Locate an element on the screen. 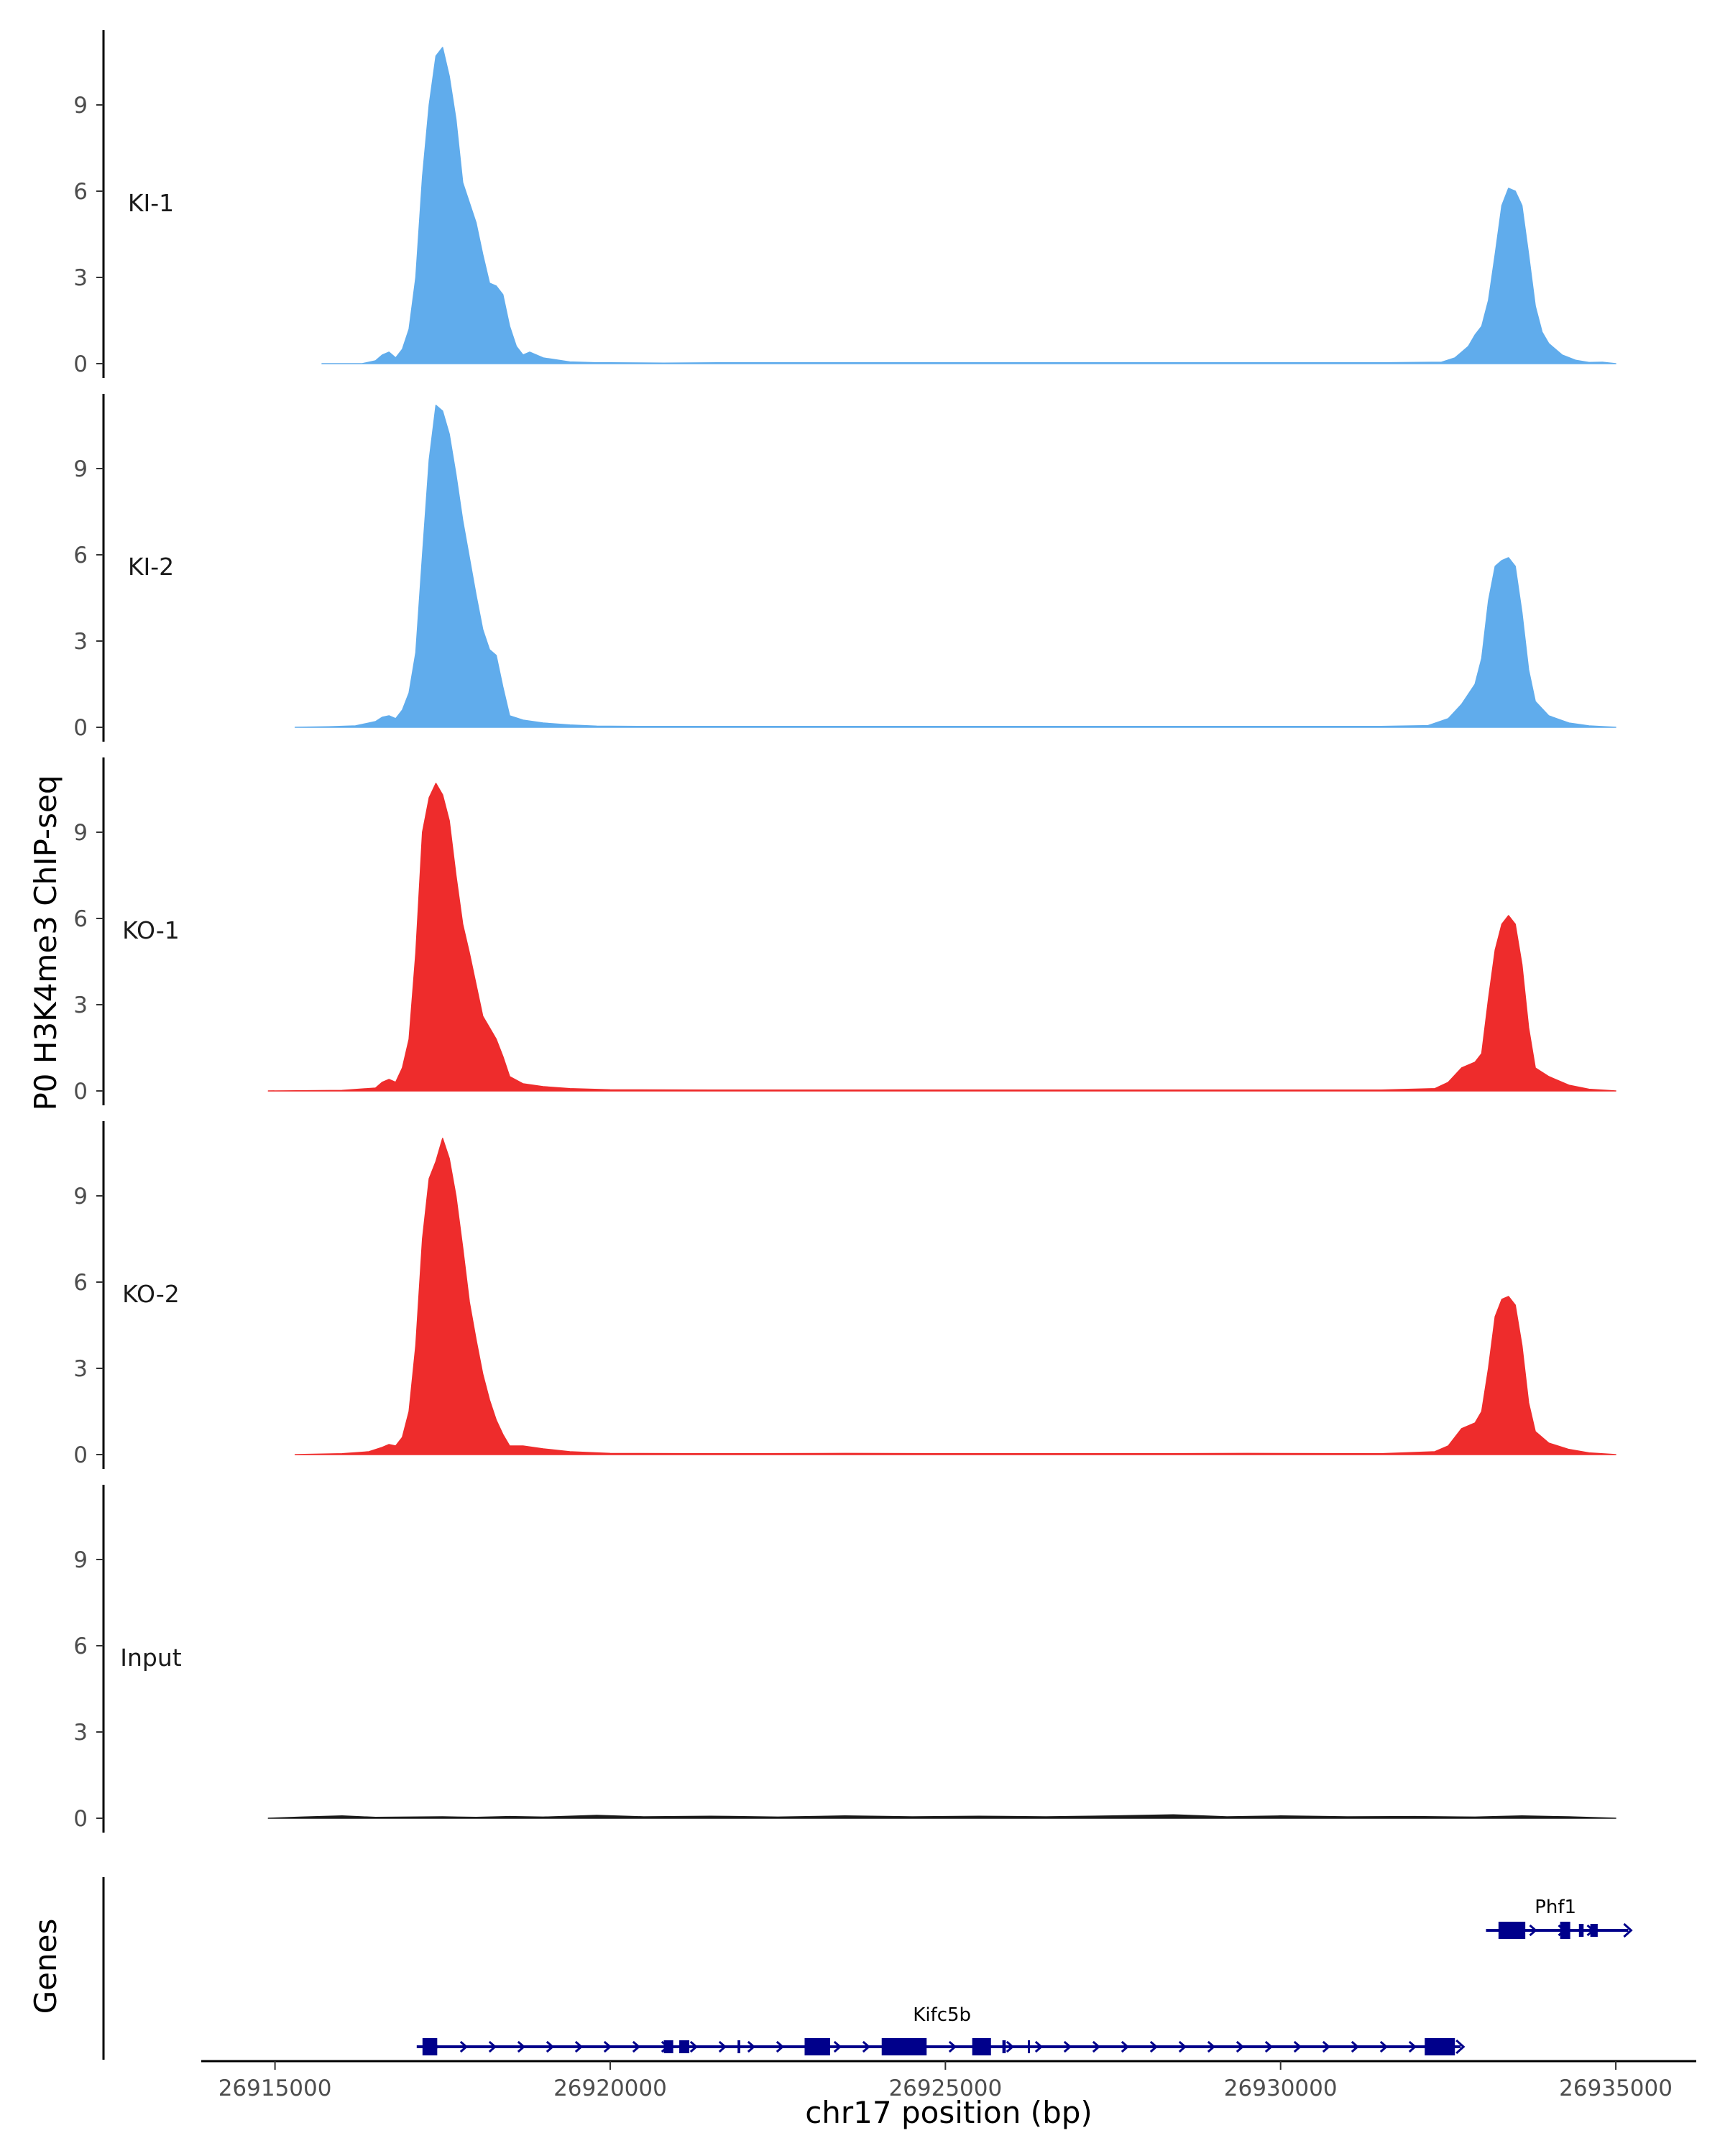 The image size is (1725, 2156). track-input: 0 3 6 9 Input is located at coordinates (844, 1659).